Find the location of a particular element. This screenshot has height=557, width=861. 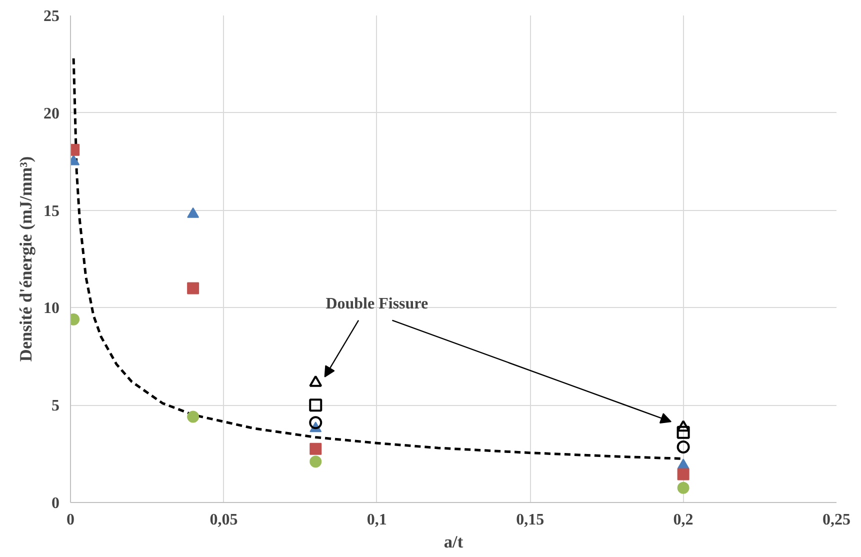

annotation: Double Fissure is located at coordinates (377, 304).